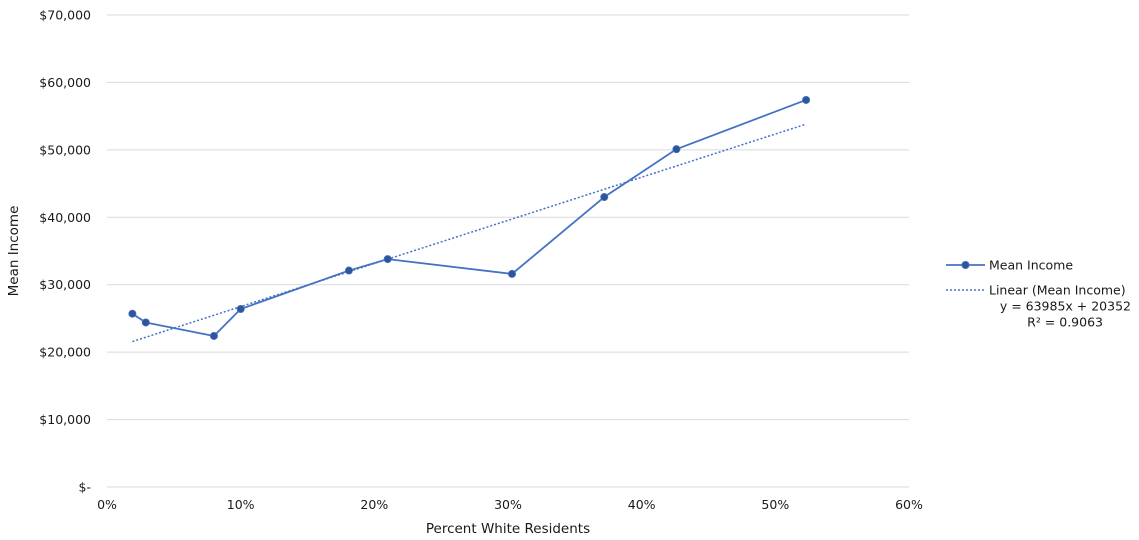 The image size is (1139, 540). I want to click on x-tick-label: 50%, so click(775, 504).